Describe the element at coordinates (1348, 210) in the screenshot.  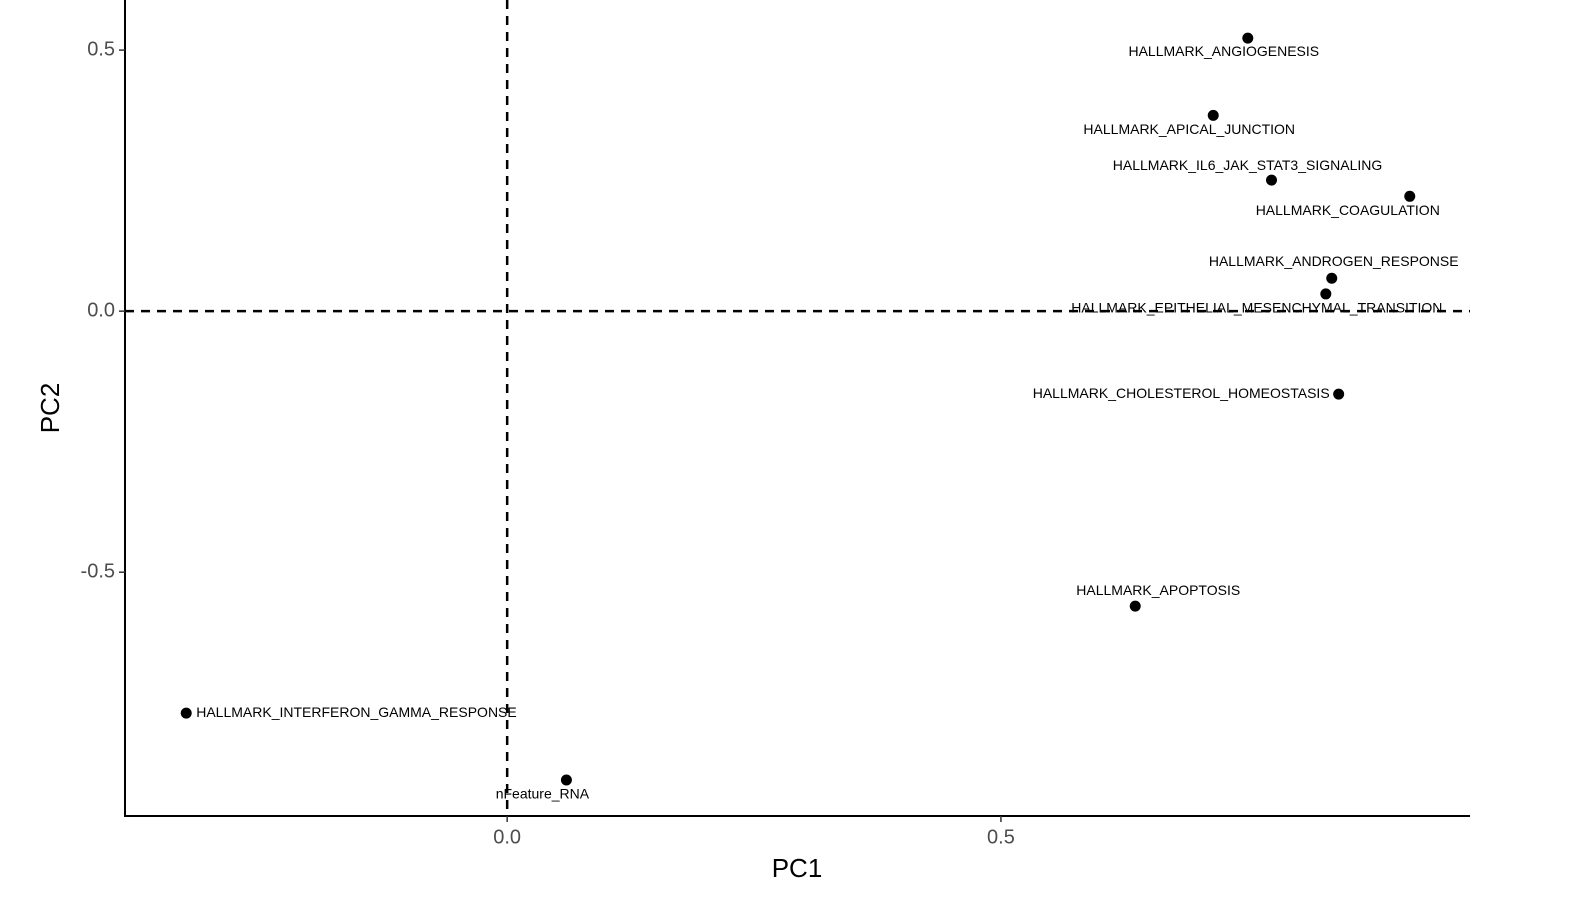
I see `point-label: HALLMARK_COAGULATION` at that location.